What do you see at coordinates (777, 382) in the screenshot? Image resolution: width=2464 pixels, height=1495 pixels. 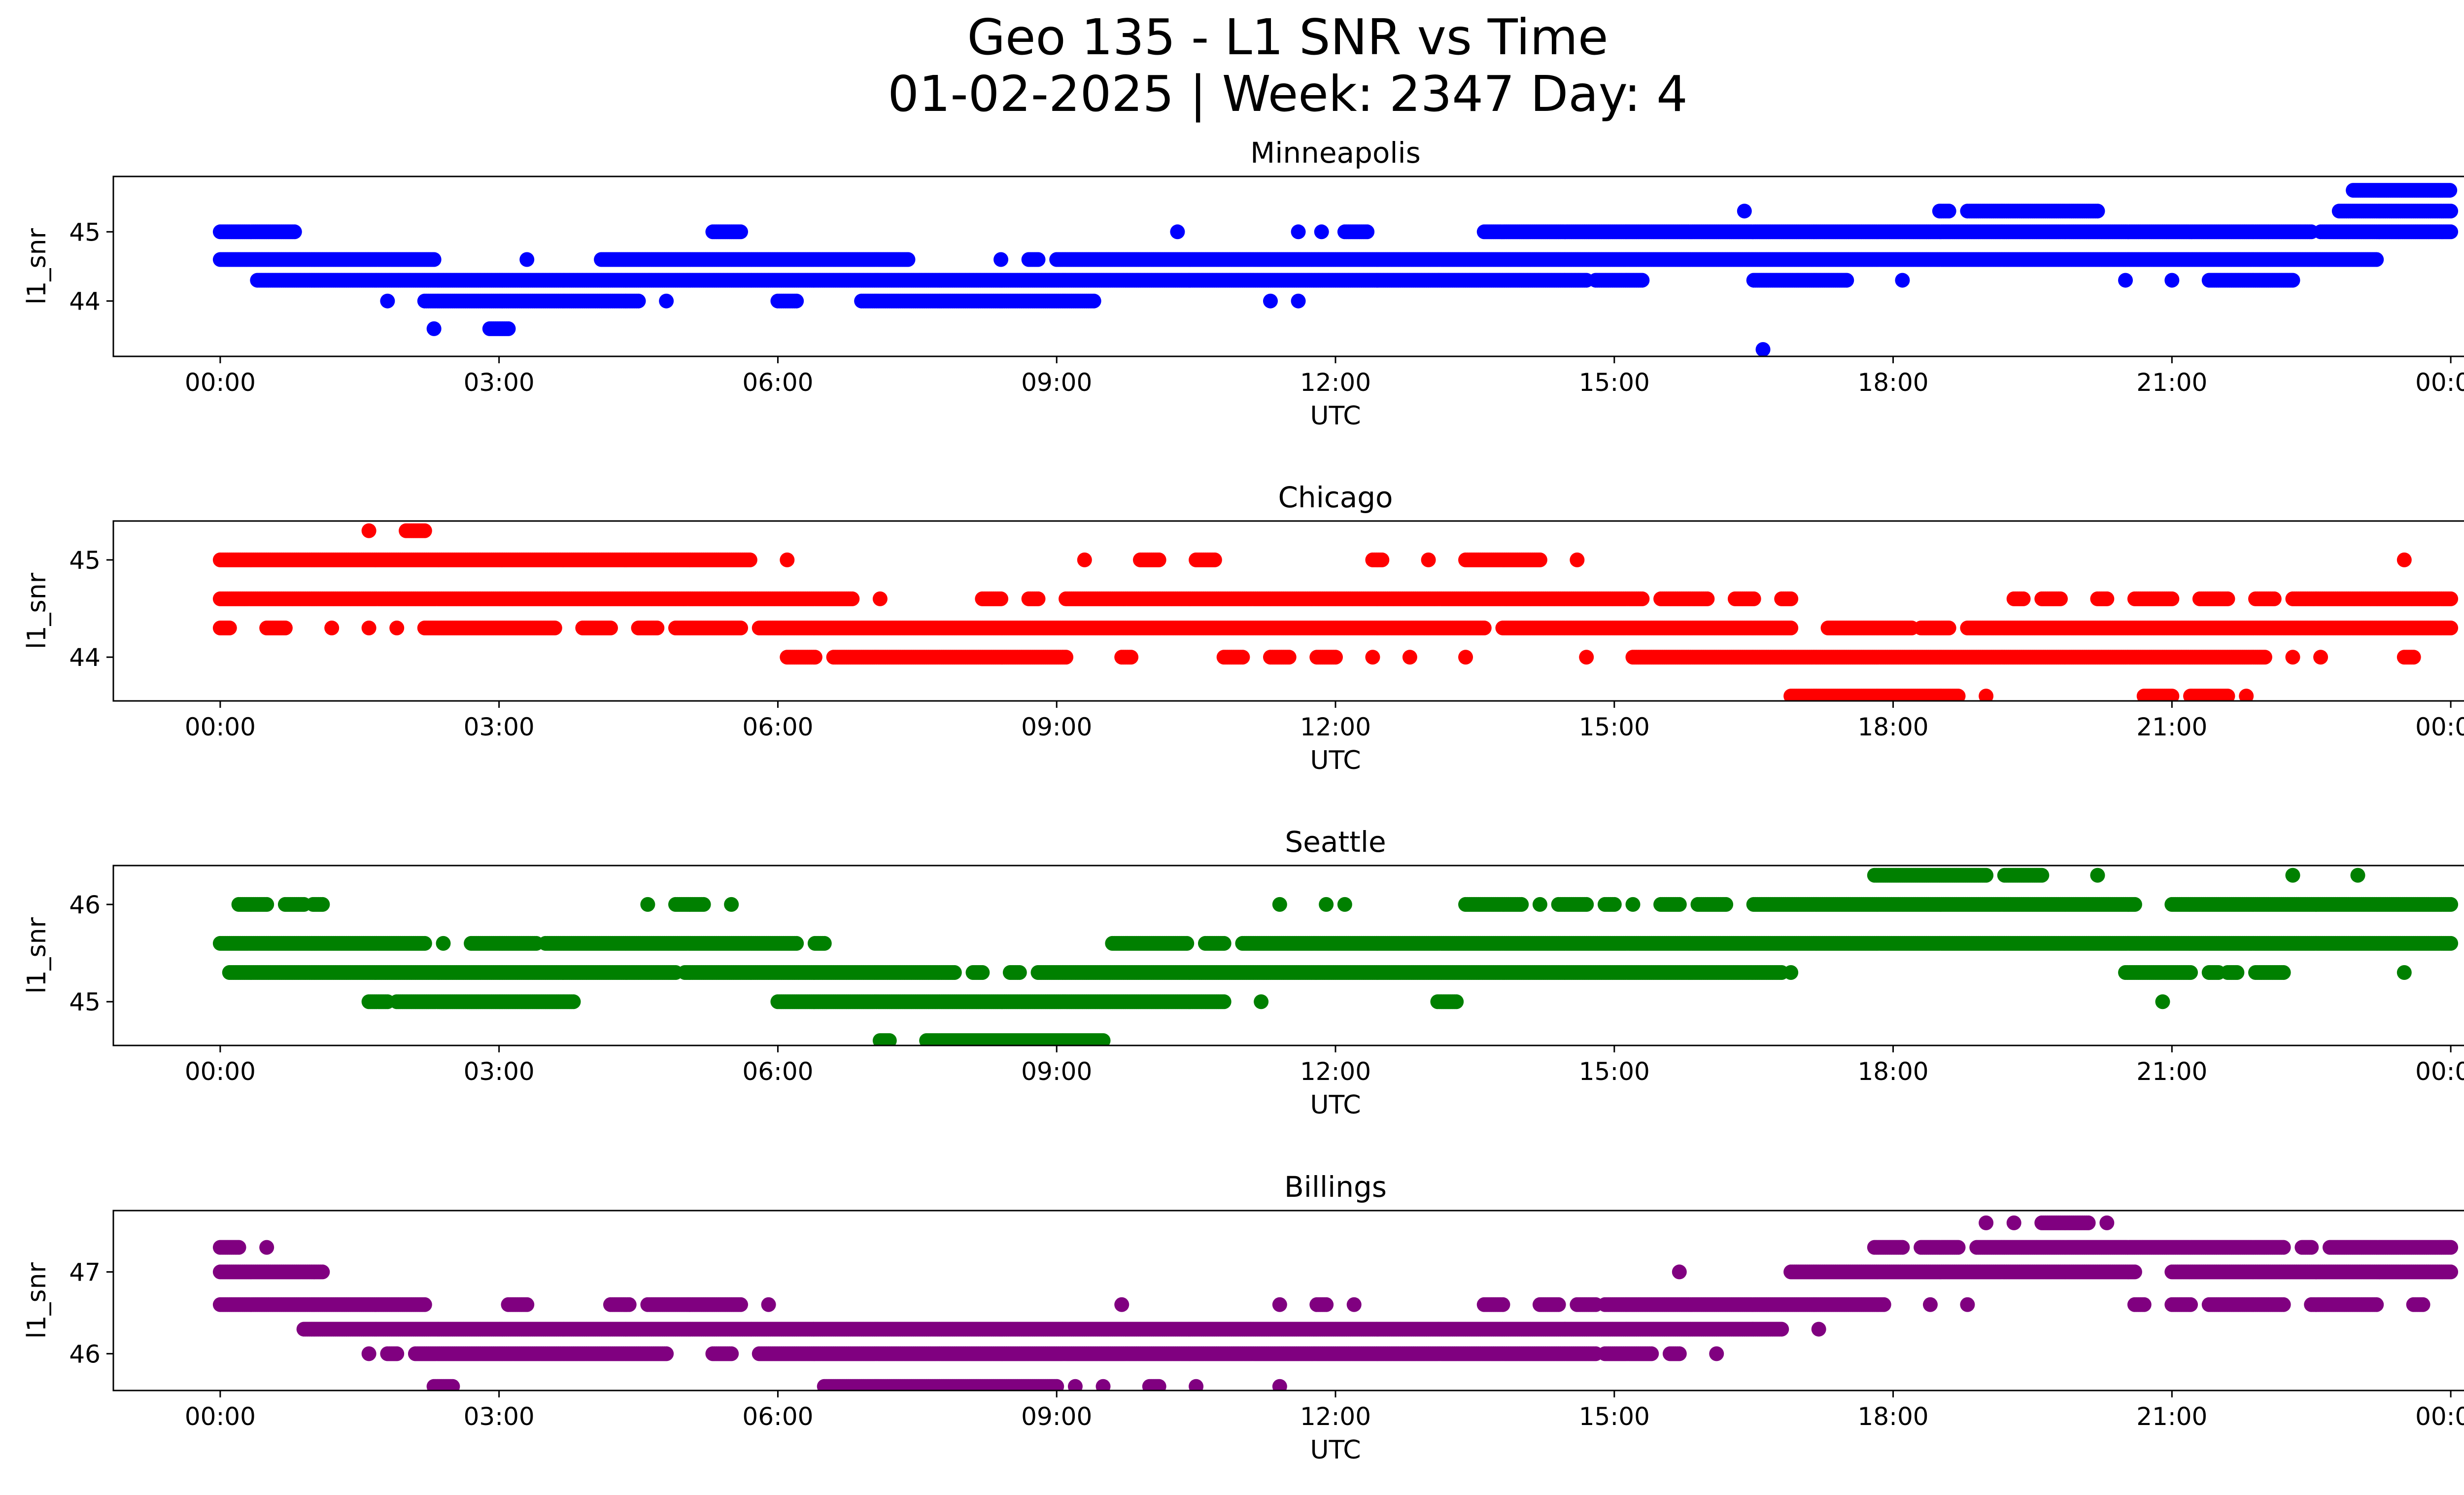 I see `x-tick-label: 06:00` at bounding box center [777, 382].